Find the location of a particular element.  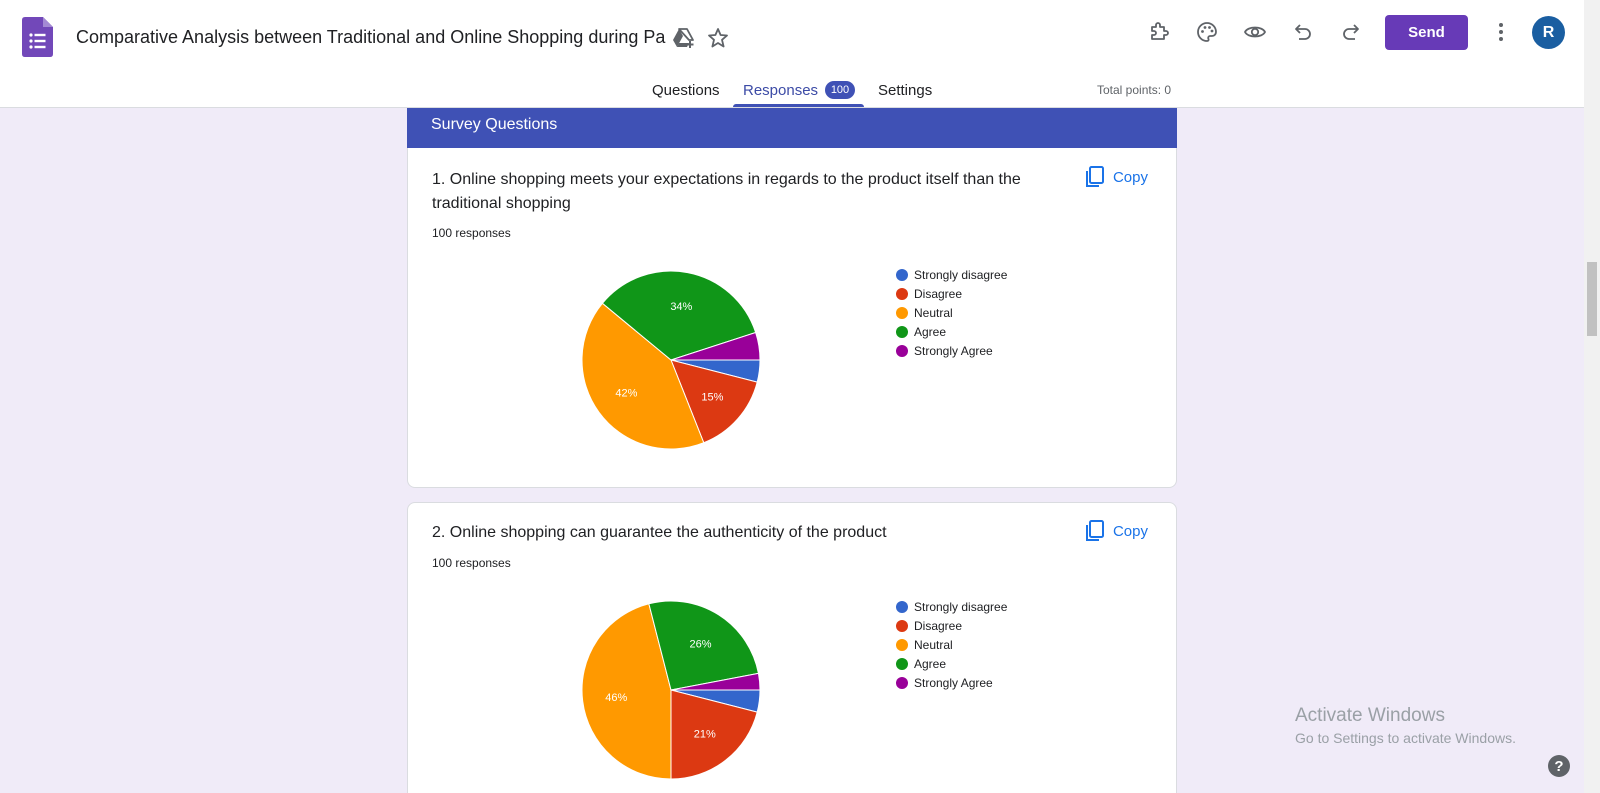

tab-responses: Responses is located at coordinates (781, 90).